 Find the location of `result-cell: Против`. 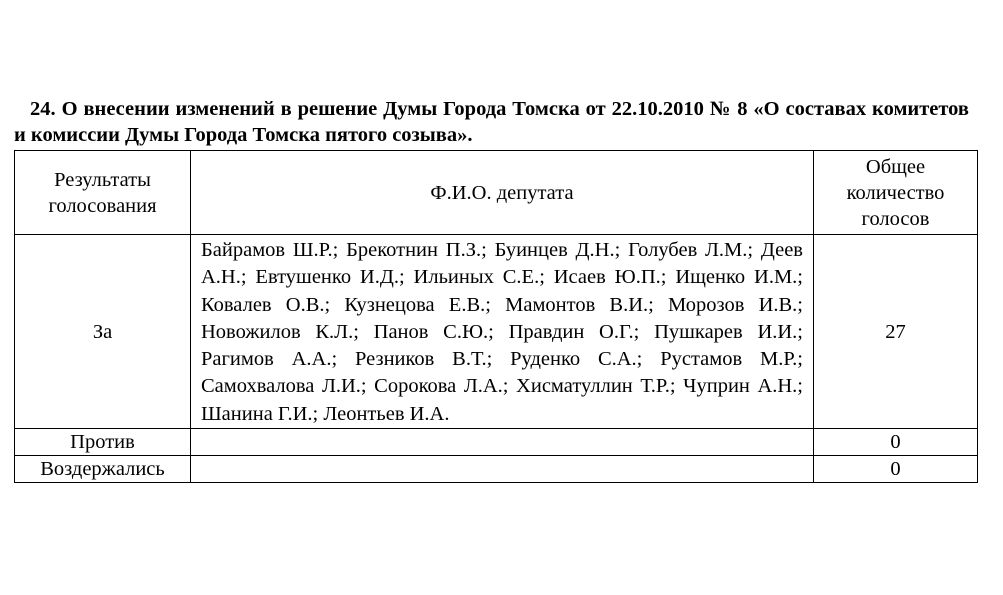

result-cell: Против is located at coordinates (102, 442).